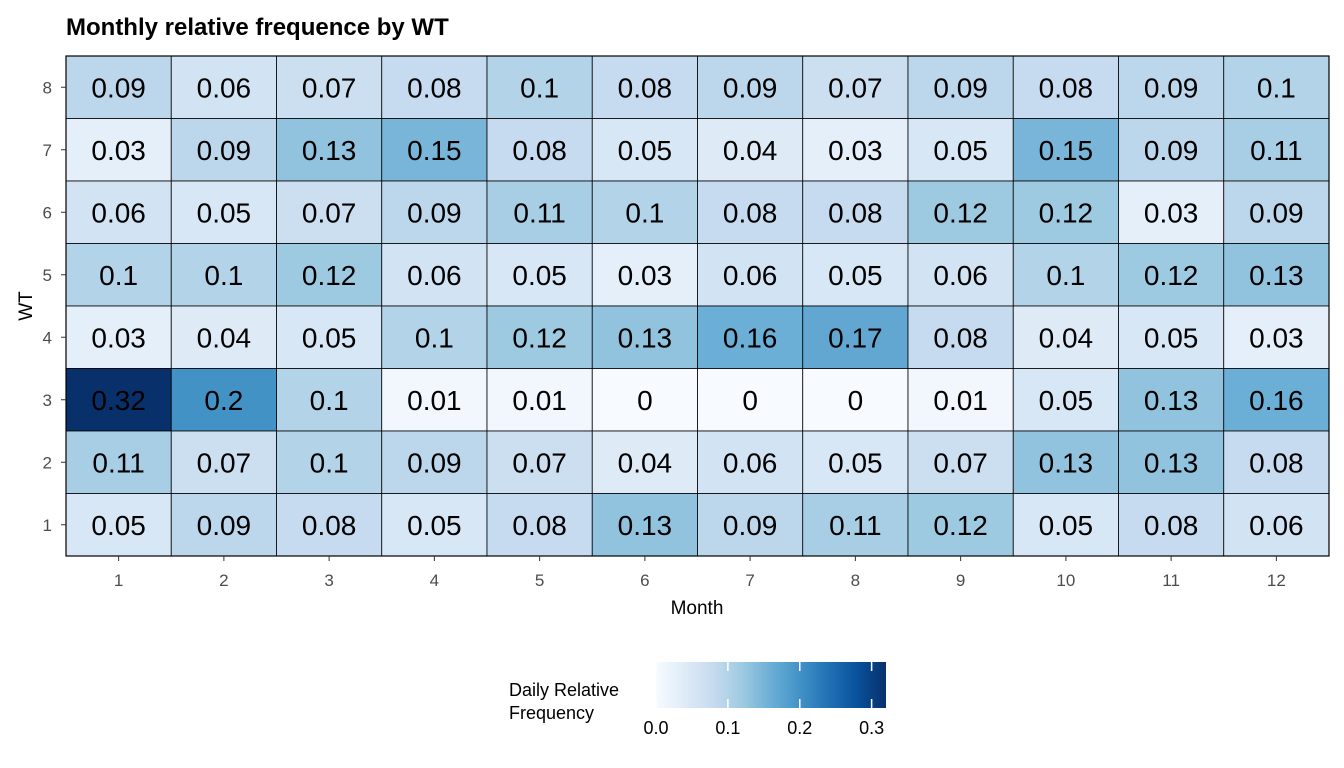 The image size is (1344, 768). I want to click on x-tick-label: 6, so click(644, 580).